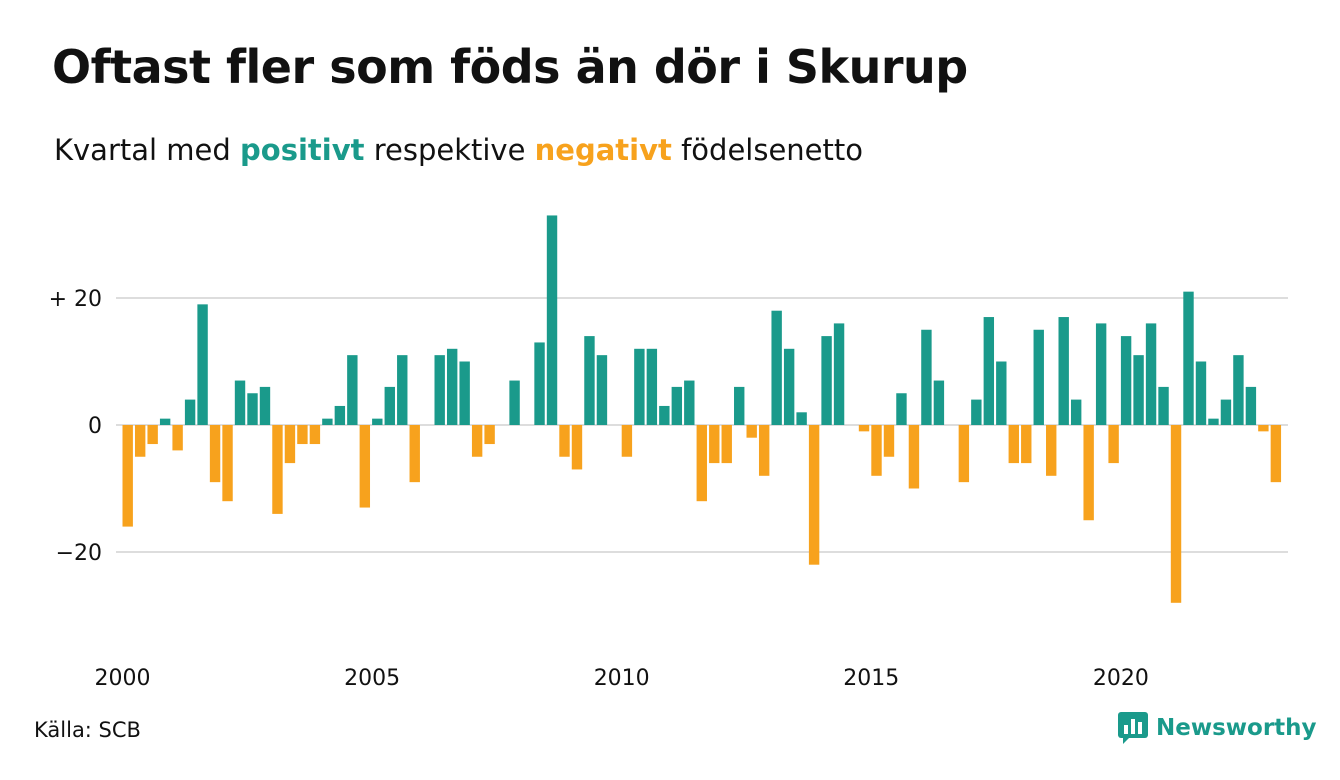  I want to click on bar-chart-logo-icon, so click(1133, 728).